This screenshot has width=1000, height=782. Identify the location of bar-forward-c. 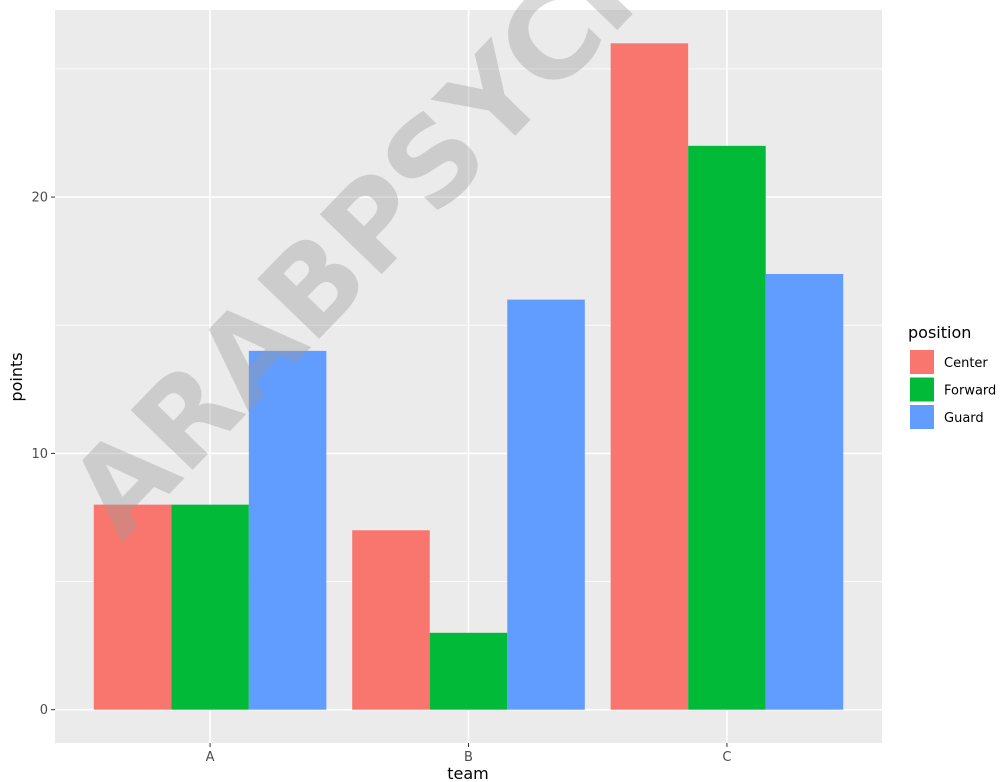
(727, 427).